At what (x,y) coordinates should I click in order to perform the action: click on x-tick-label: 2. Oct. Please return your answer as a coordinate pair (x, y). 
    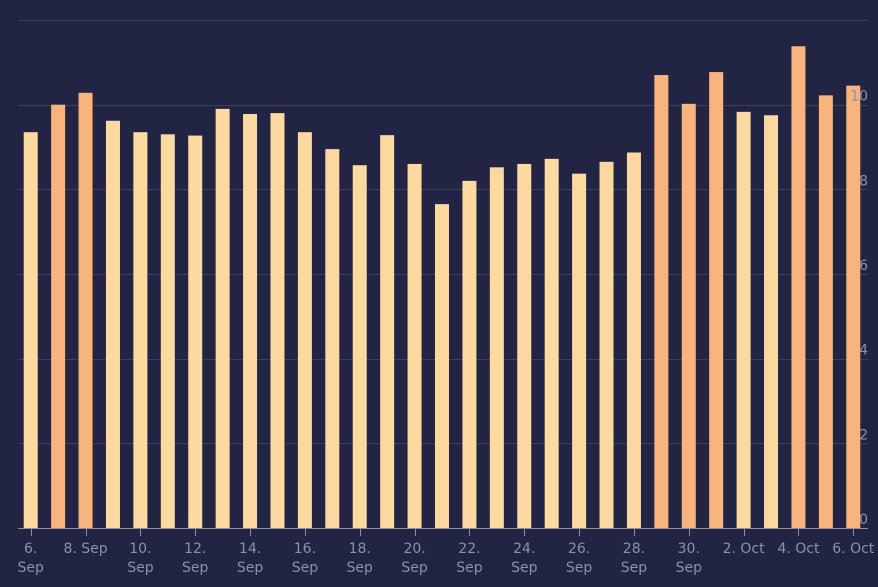
    Looking at the image, I should click on (744, 549).